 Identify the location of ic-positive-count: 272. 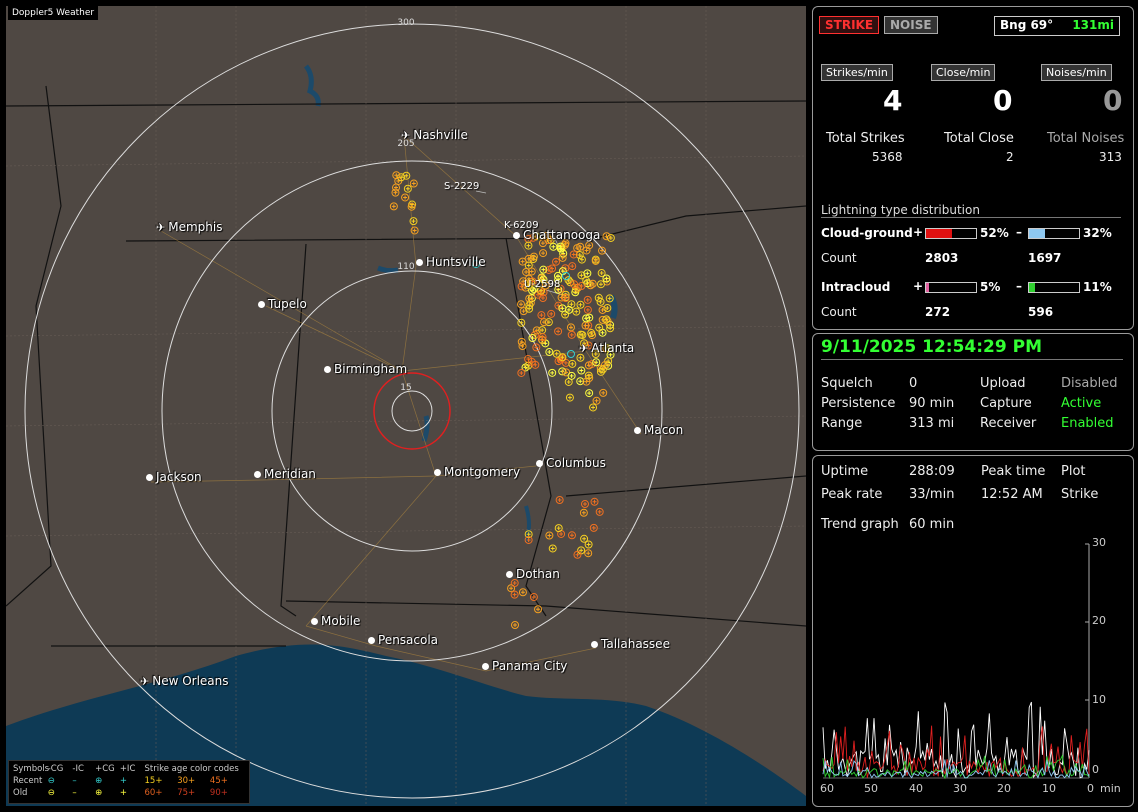
(938, 312).